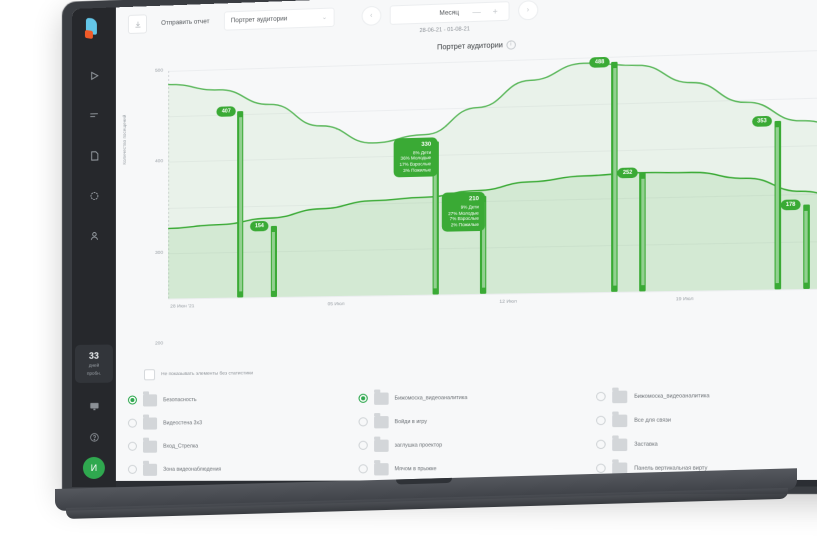 The height and width of the screenshot is (536, 817). What do you see at coordinates (528, 10) in the screenshot?
I see `next-period-button: ›` at bounding box center [528, 10].